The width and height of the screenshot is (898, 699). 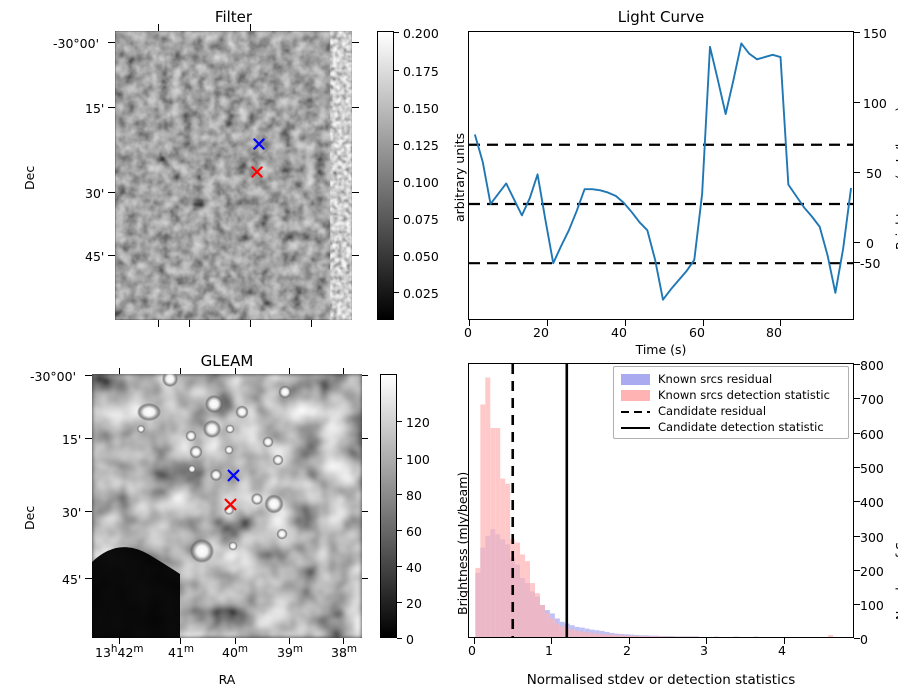 What do you see at coordinates (744, 395) in the screenshot?
I see `legend-label-1: Known srcs detection statistic` at bounding box center [744, 395].